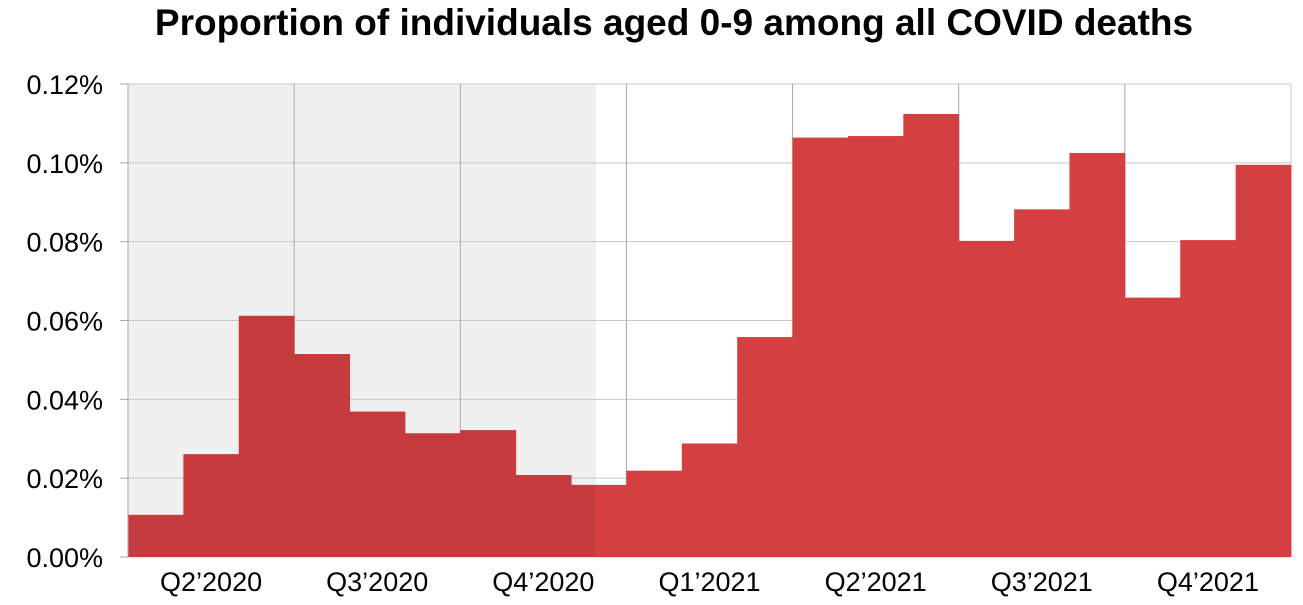  Describe the element at coordinates (64, 479) in the screenshot. I see `y-tick-label: 0.02%` at that location.